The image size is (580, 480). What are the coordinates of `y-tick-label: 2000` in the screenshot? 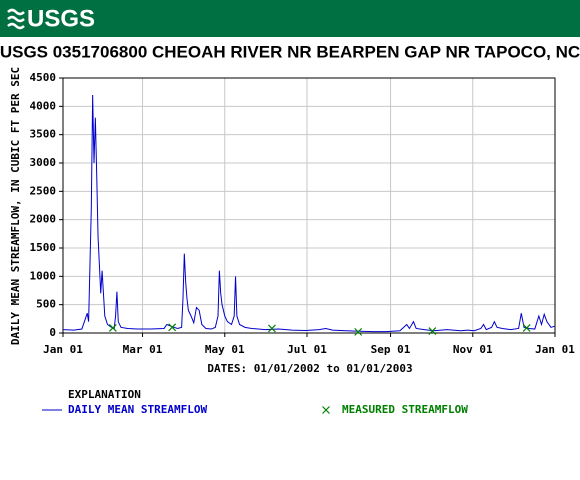 It's located at (43, 219).